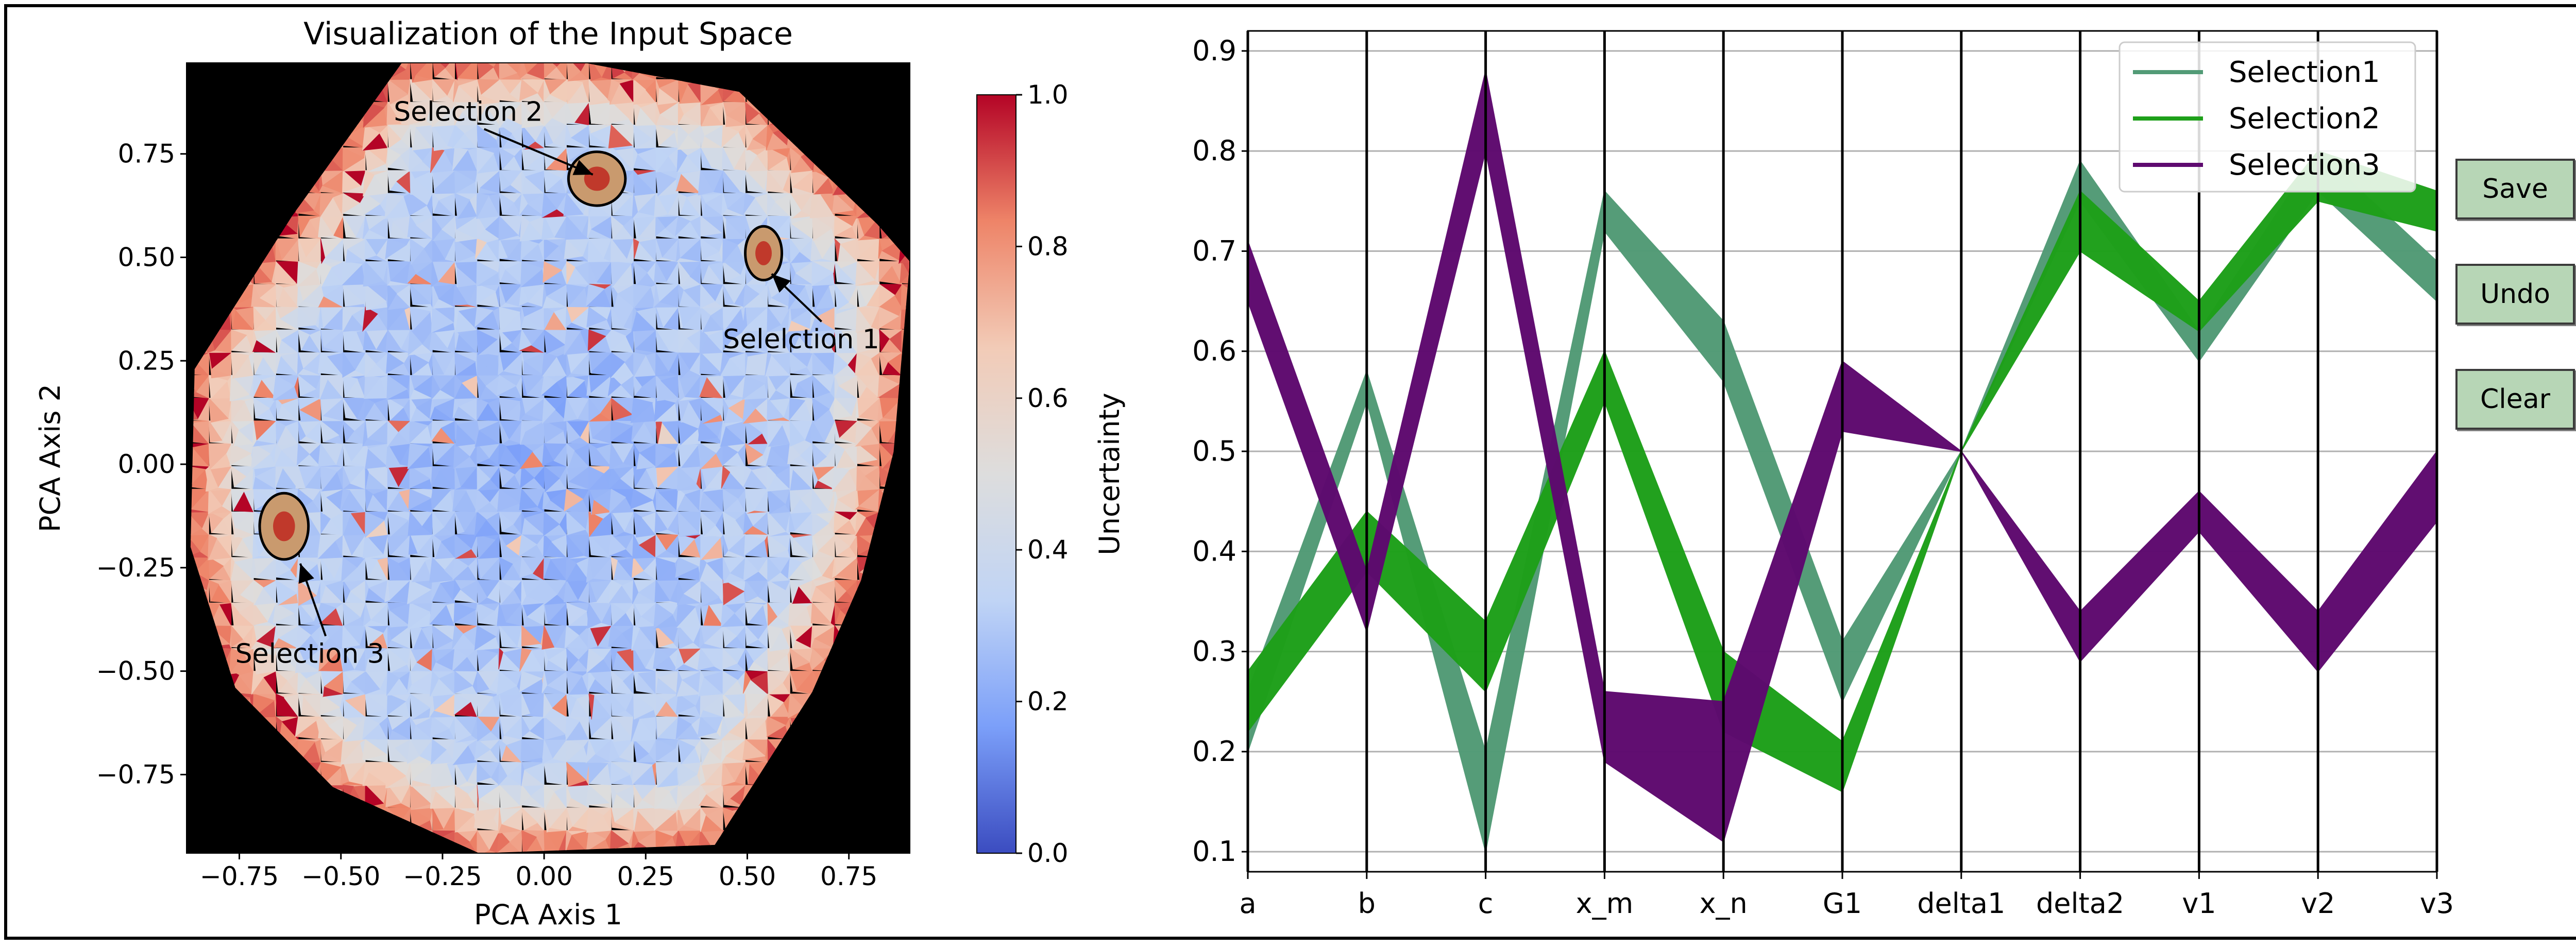 This screenshot has width=2576, height=948. Describe the element at coordinates (1214, 451) in the screenshot. I see `parallel-y-tick-label: 0.5` at that location.